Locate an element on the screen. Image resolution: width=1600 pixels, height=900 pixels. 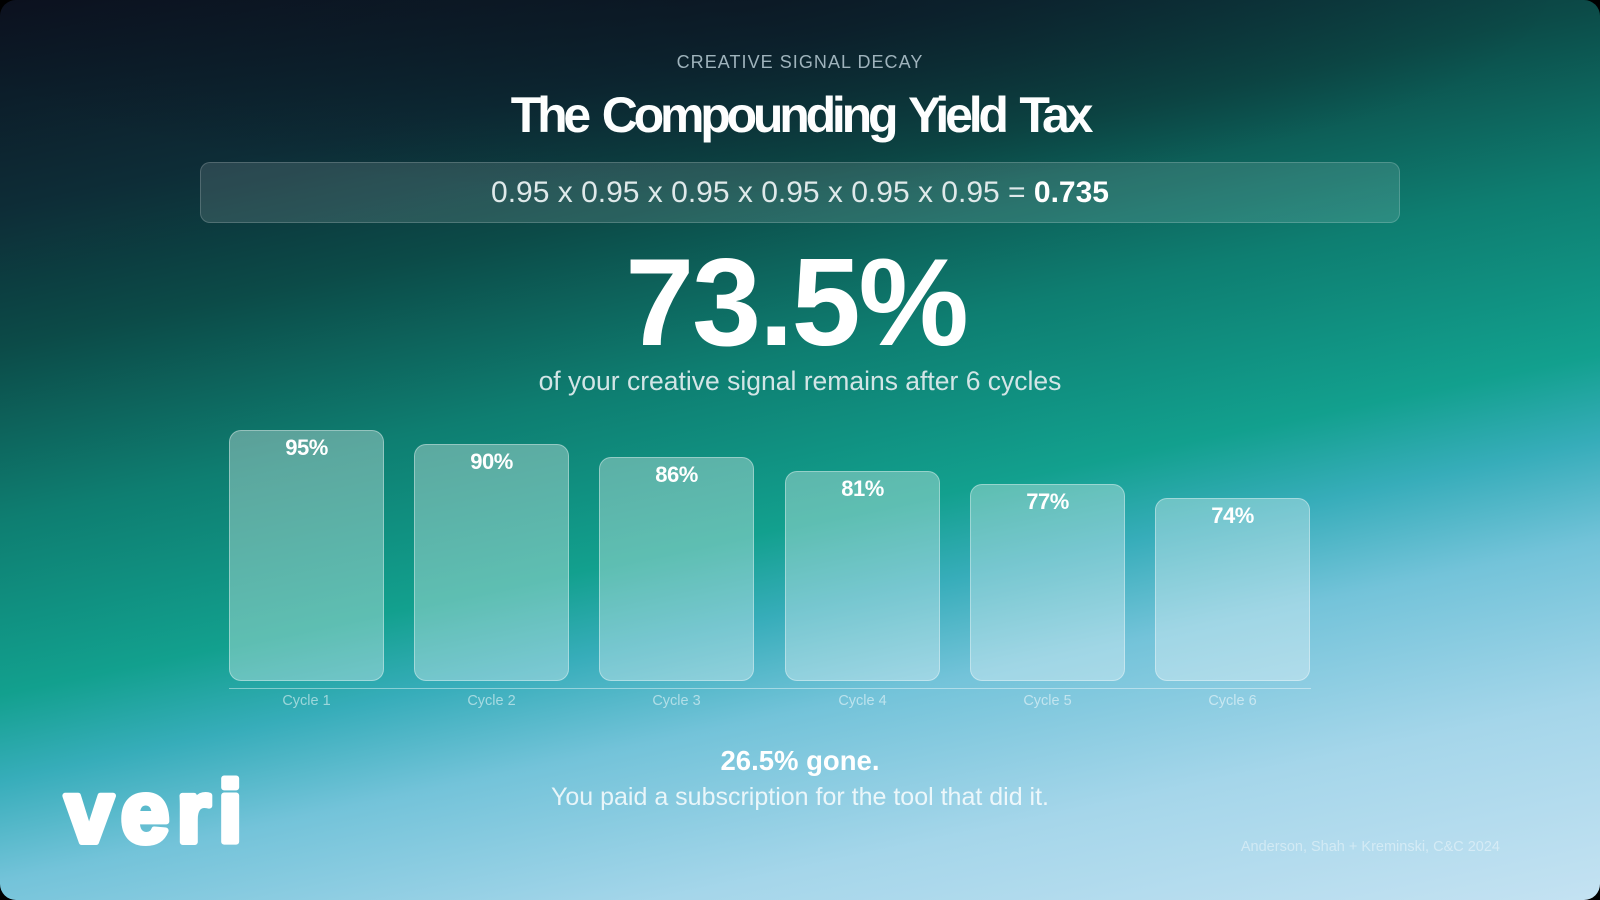
svg-text: veri is located at coordinates (157, 812).